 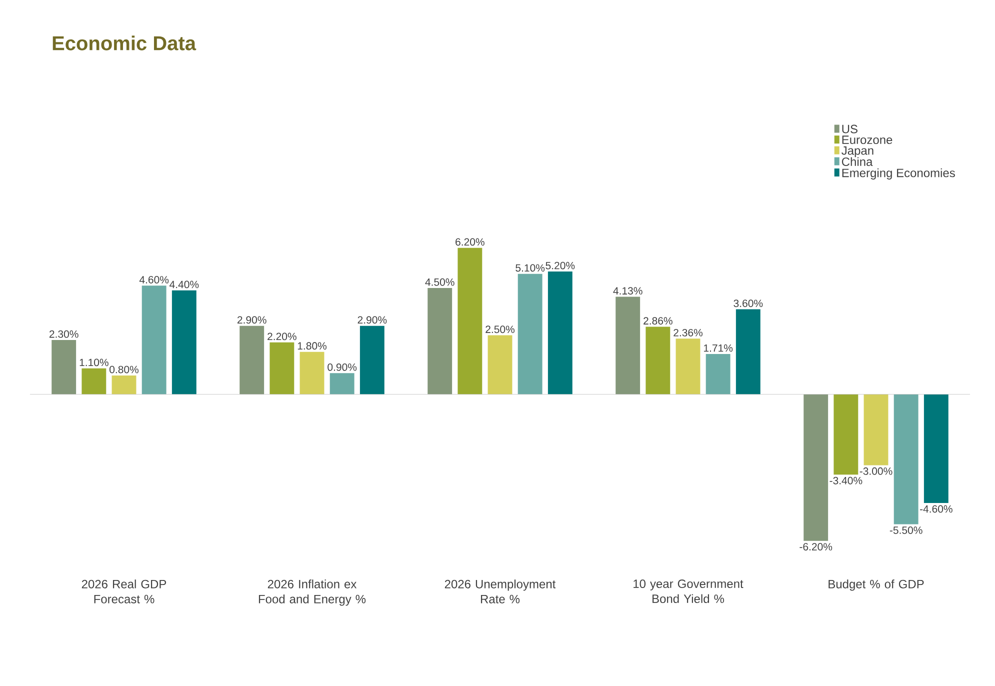 What do you see at coordinates (154, 280) in the screenshot?
I see `data-label: 4.60%` at bounding box center [154, 280].